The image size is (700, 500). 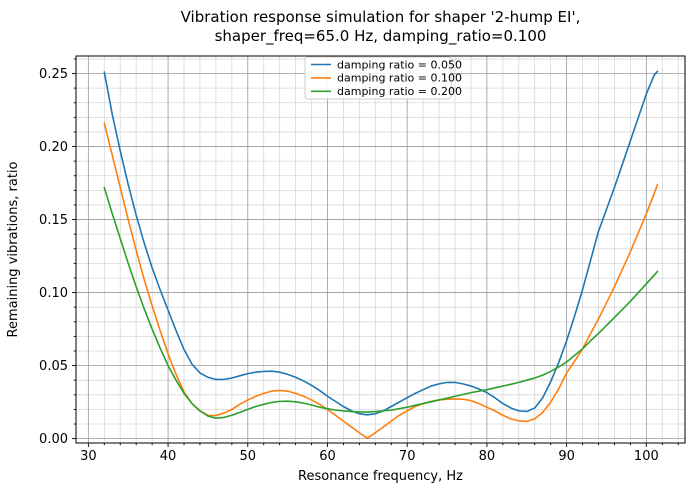 I want to click on chart-title-line-2: shaper_freq=65.0 Hz, damping_ratio=0.100, so click(x=381, y=36).